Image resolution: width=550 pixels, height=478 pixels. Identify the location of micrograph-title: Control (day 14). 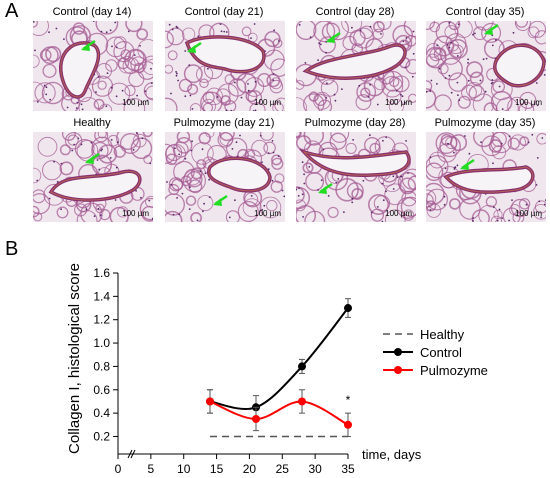
(92, 12).